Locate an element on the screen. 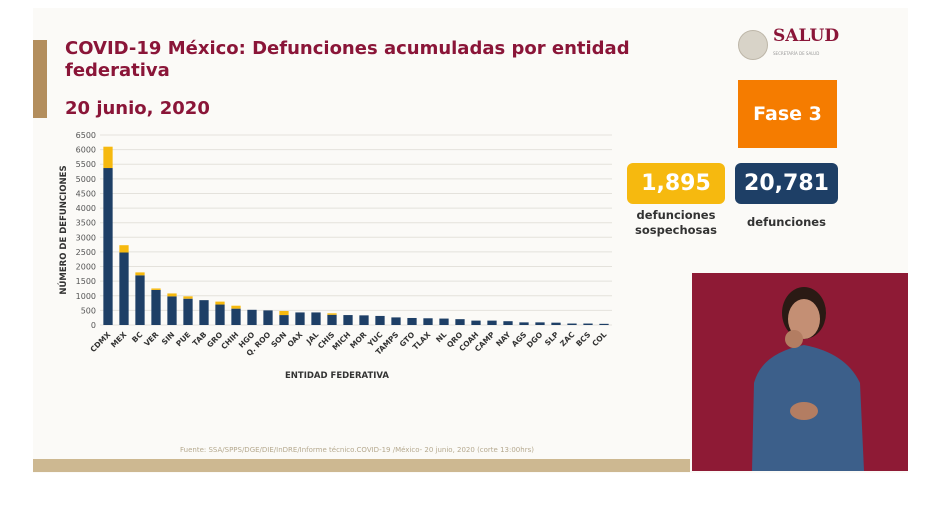 This screenshot has width=936, height=530. interpreter-figure is located at coordinates (808, 379).